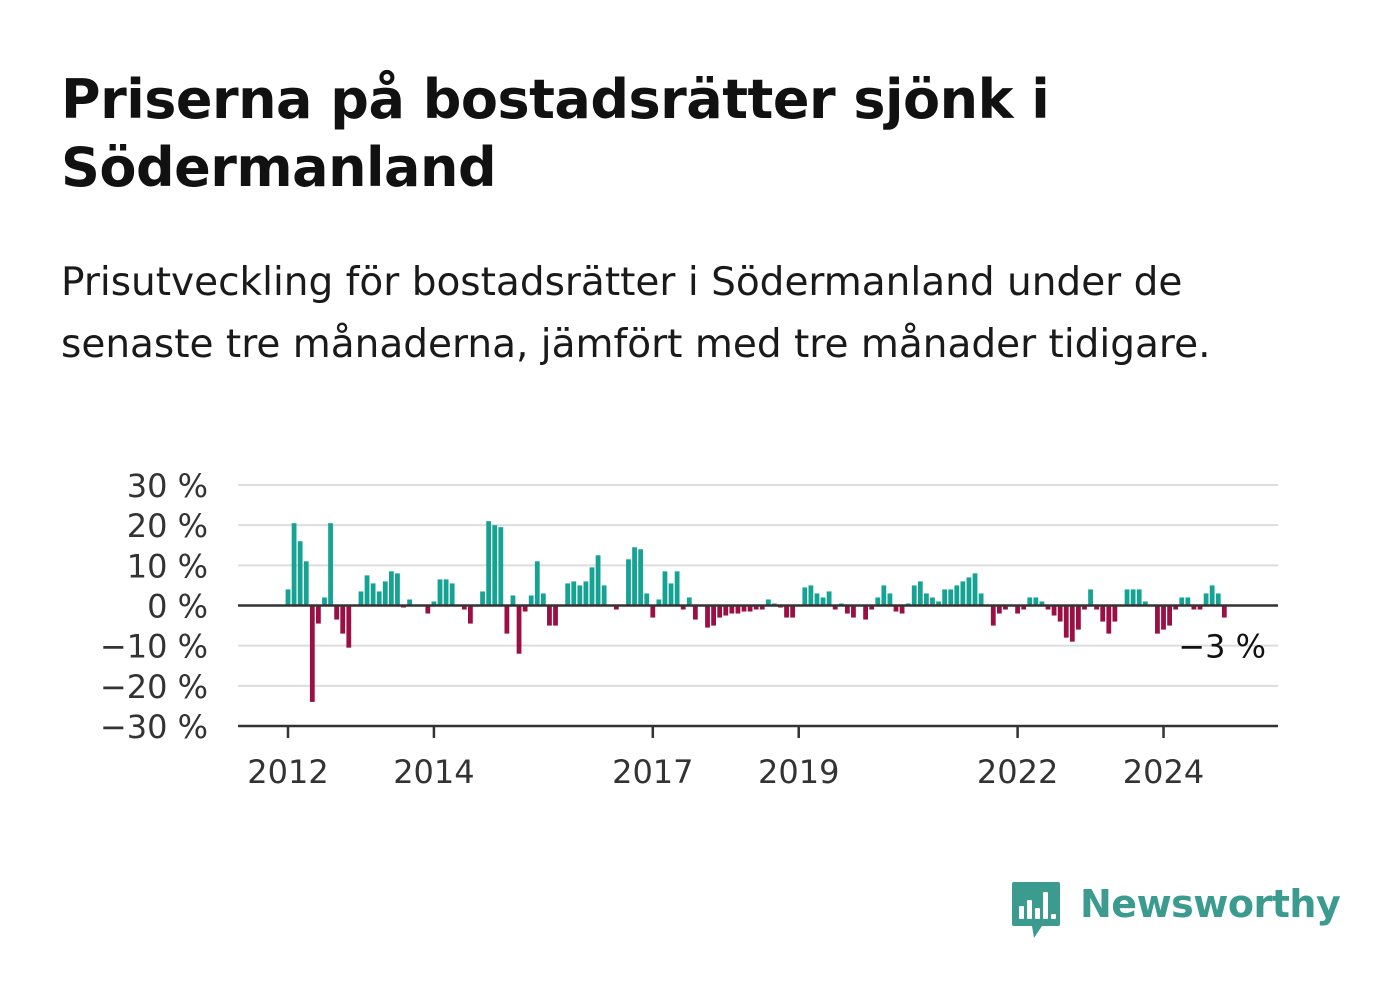 The height and width of the screenshot is (999, 1382). Describe the element at coordinates (798, 772) in the screenshot. I see `x-tick-label: 2019` at that location.